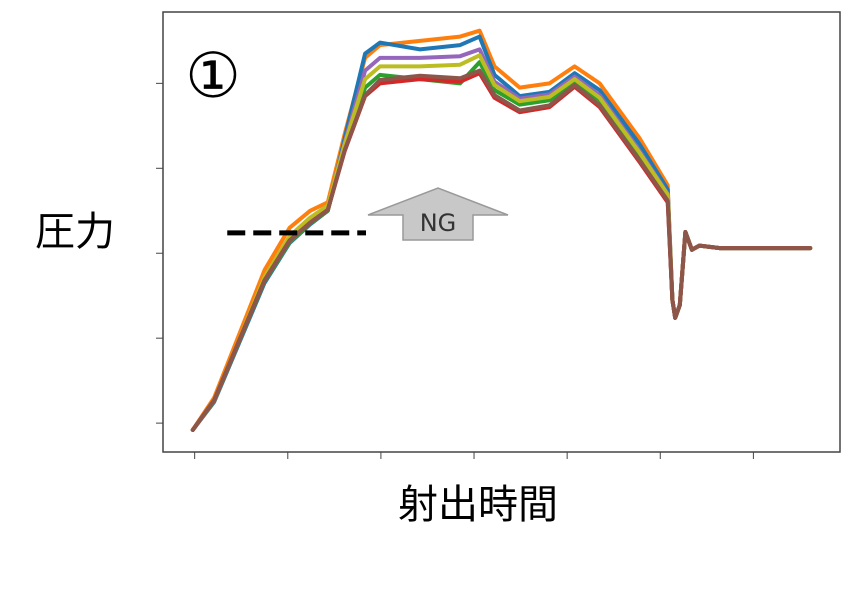  What do you see at coordinates (213, 75) in the screenshot?
I see `panel-label: ①` at bounding box center [213, 75].